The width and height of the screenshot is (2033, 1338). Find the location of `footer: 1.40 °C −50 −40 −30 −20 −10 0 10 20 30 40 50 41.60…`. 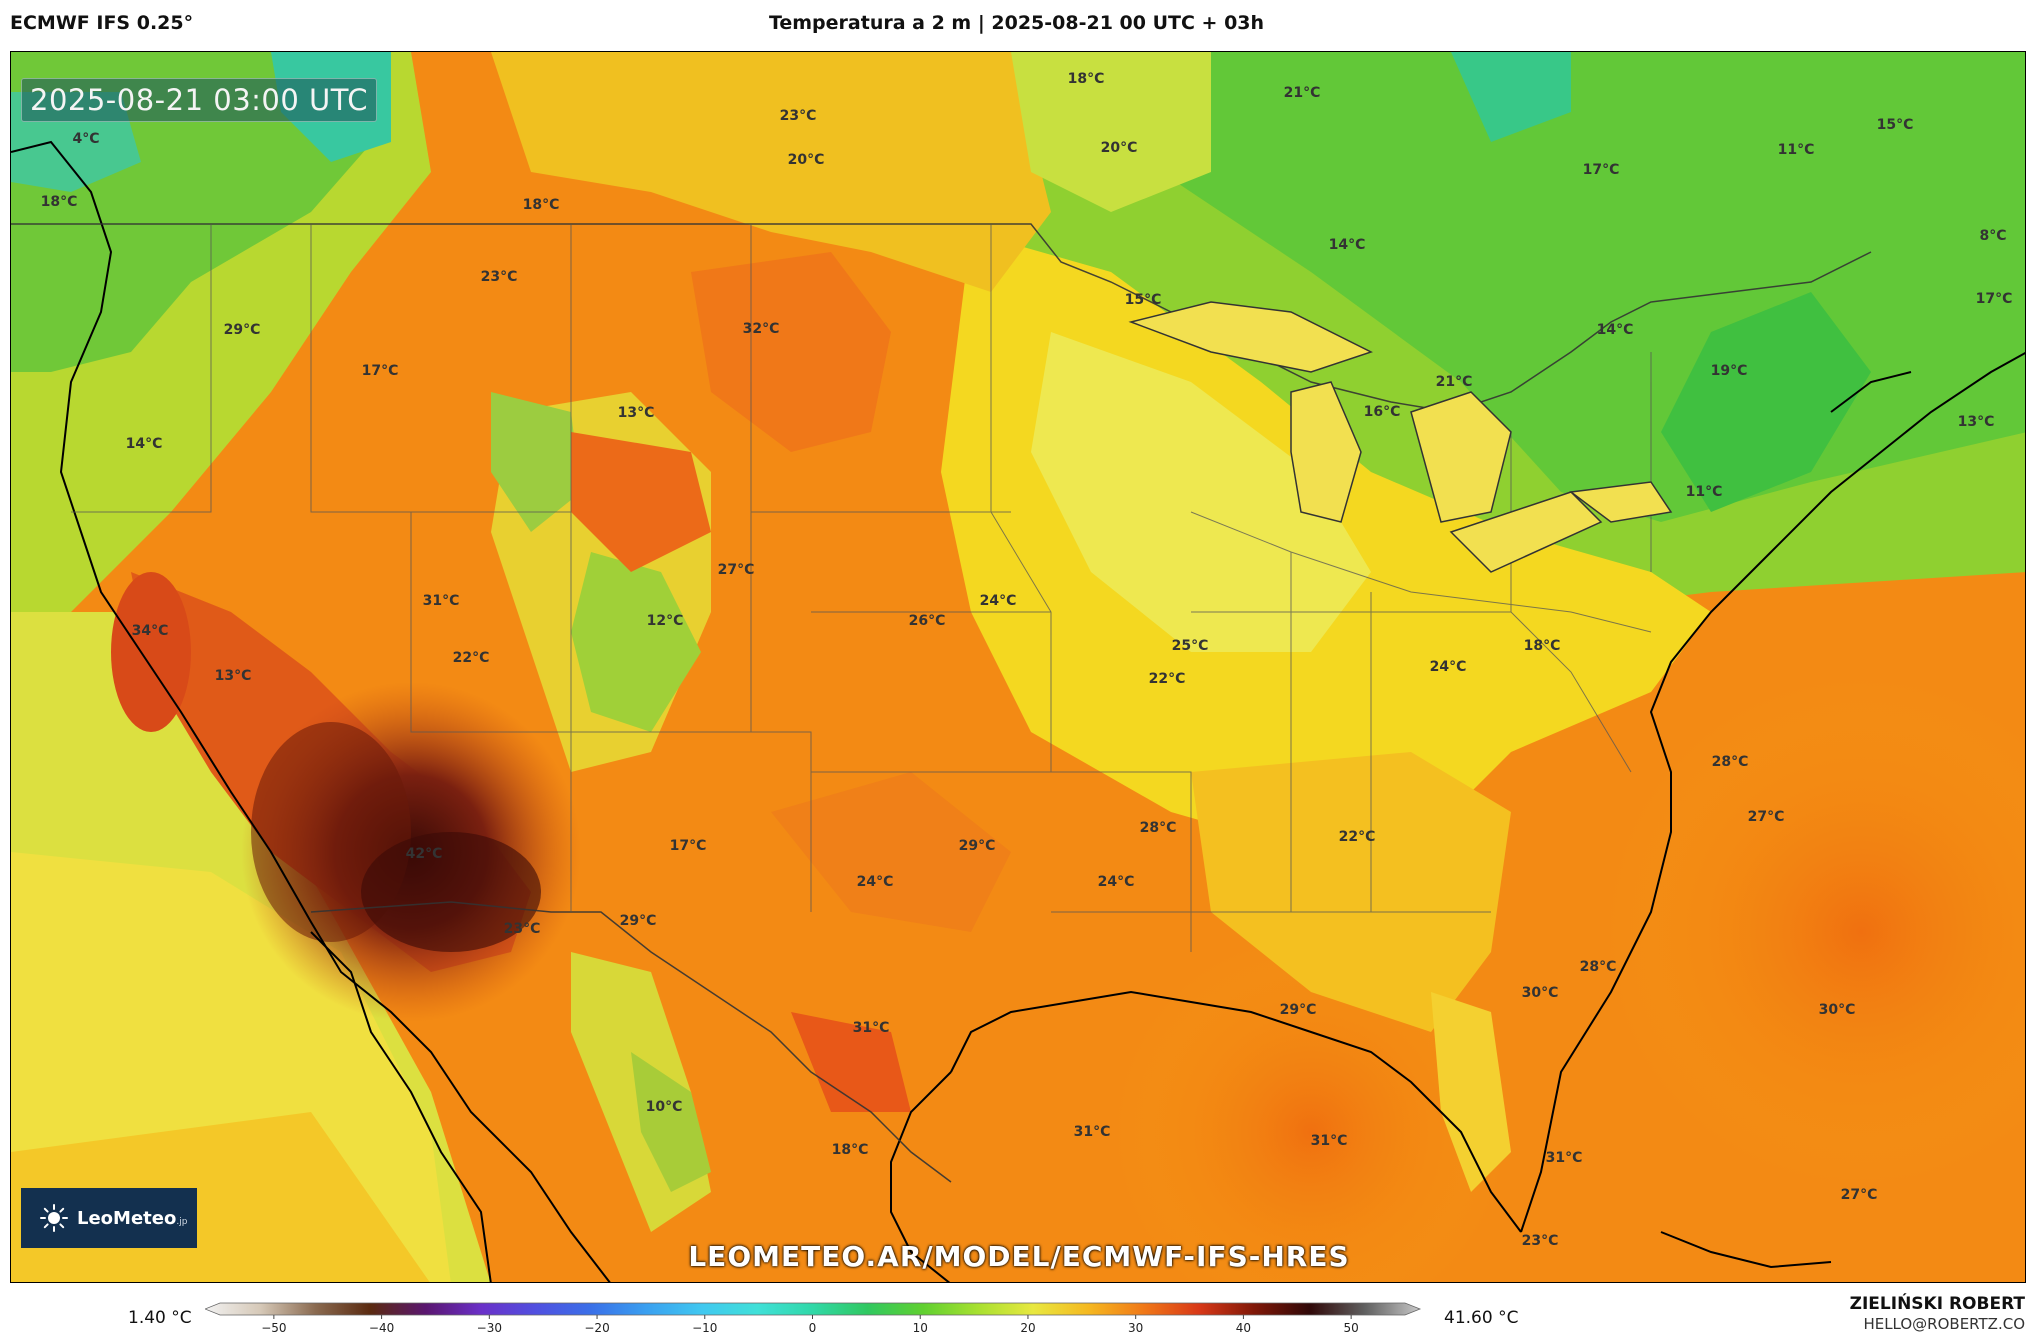

footer: 1.40 °C −50 −40 −30 −20 −10 0 10 20 30 40 50 41.60… is located at coordinates (1016, 1312).